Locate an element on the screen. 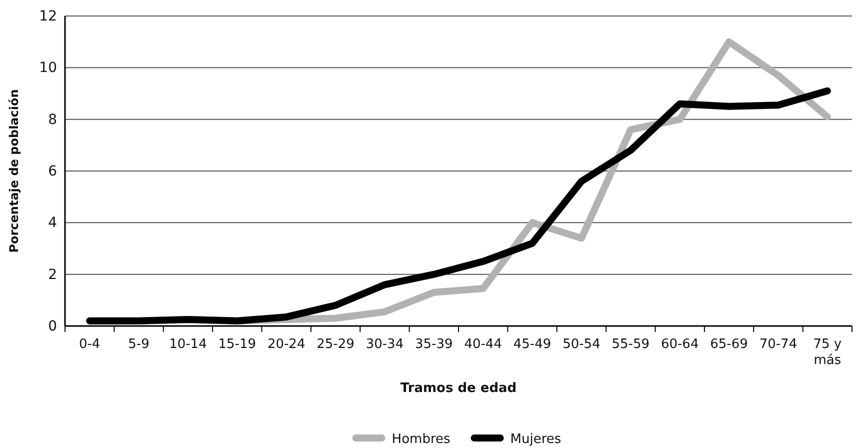 The width and height of the screenshot is (856, 448). y-axis-title: Porcentaje de población is located at coordinates (14, 171).